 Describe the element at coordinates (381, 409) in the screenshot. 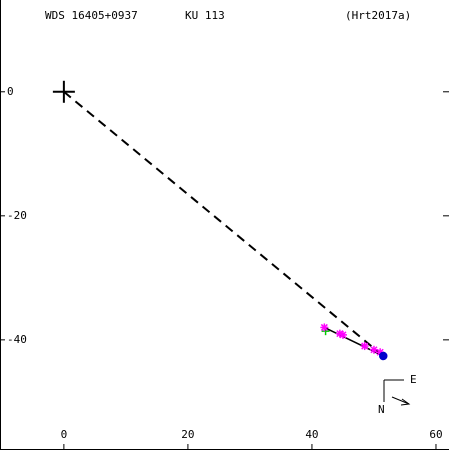

I see `compass-north: N` at that location.